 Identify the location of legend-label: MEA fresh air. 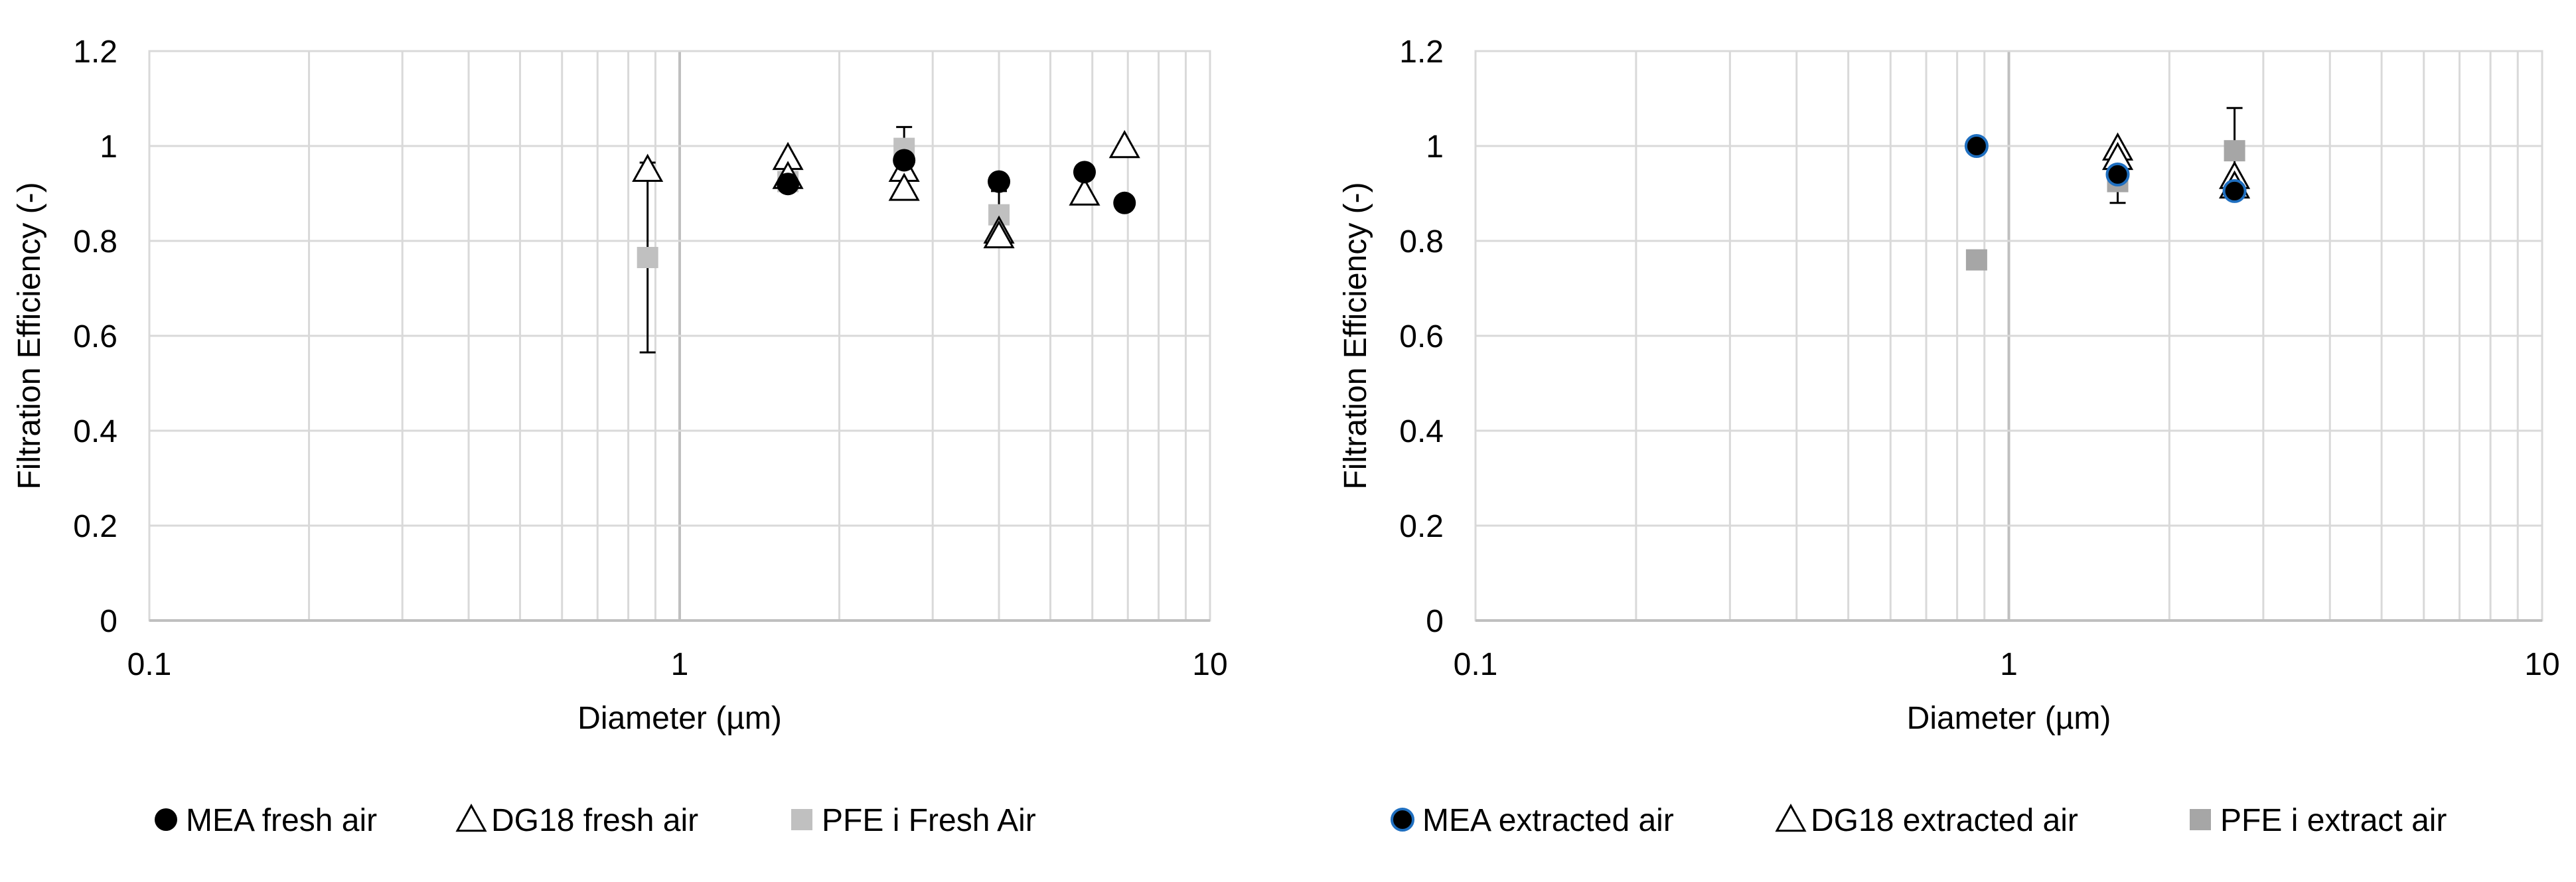
(282, 820).